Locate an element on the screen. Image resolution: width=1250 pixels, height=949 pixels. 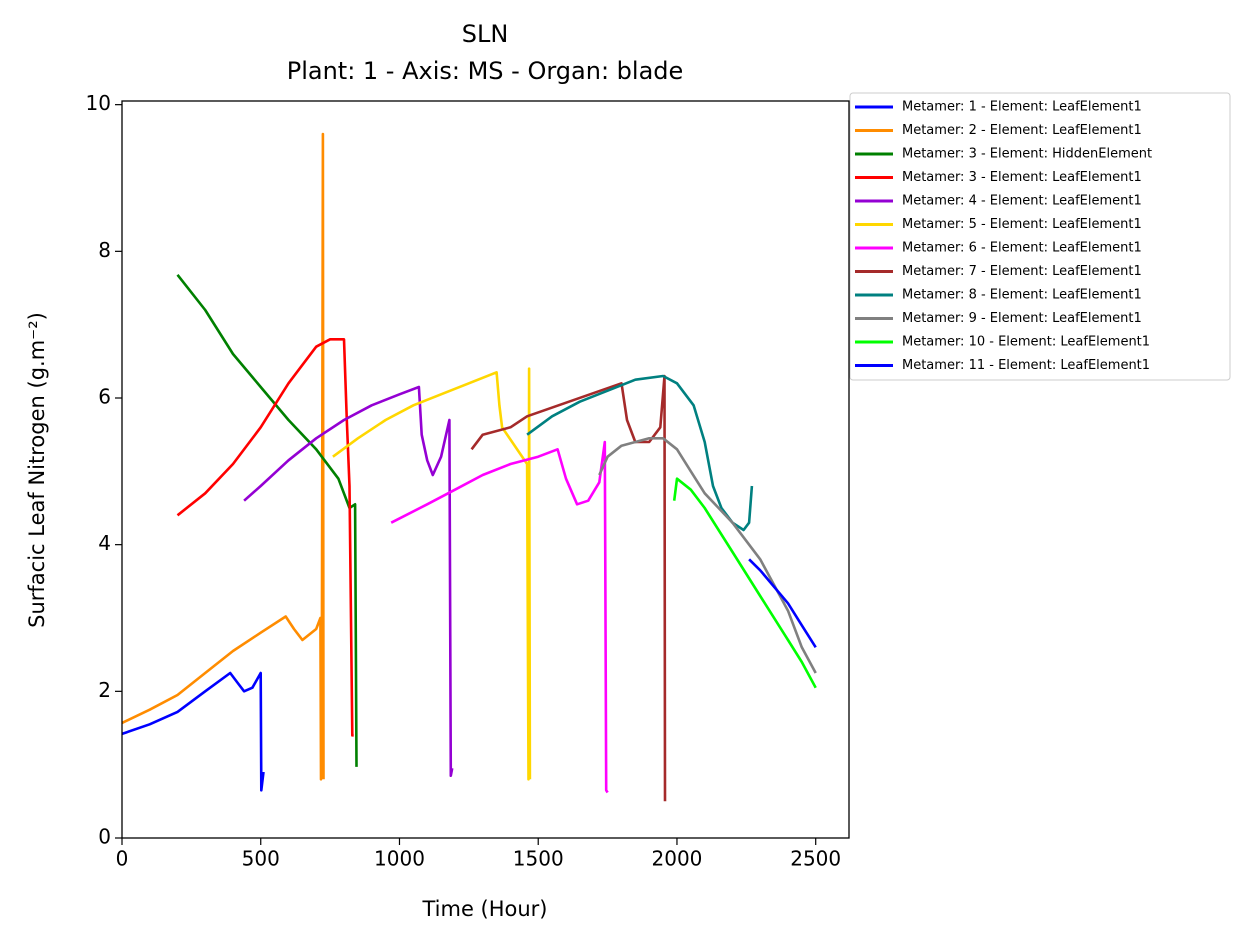
legend-label: Metamer: 11 - Element: LeafElement1 is located at coordinates (1026, 365).